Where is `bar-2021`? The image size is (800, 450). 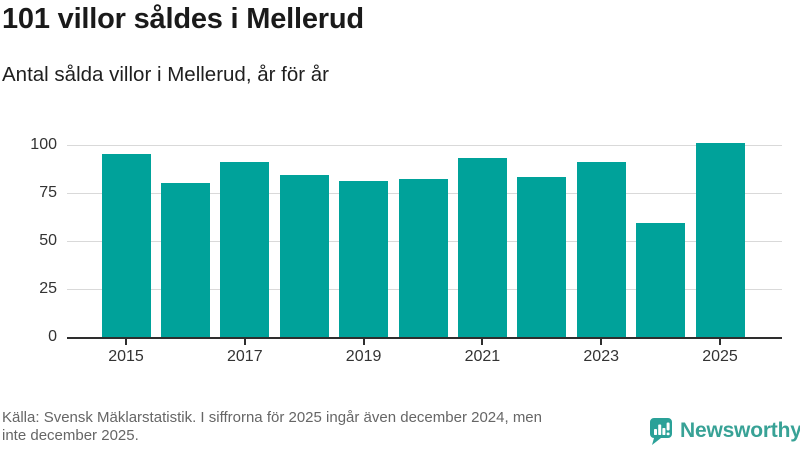 bar-2021 is located at coordinates (482, 247).